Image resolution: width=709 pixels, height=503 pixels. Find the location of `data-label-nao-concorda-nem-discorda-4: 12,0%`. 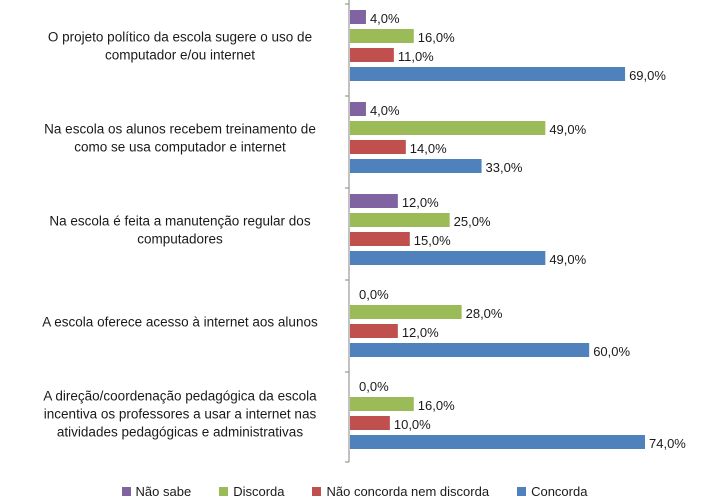

data-label-nao-concorda-nem-discorda-4: 12,0% is located at coordinates (420, 332).